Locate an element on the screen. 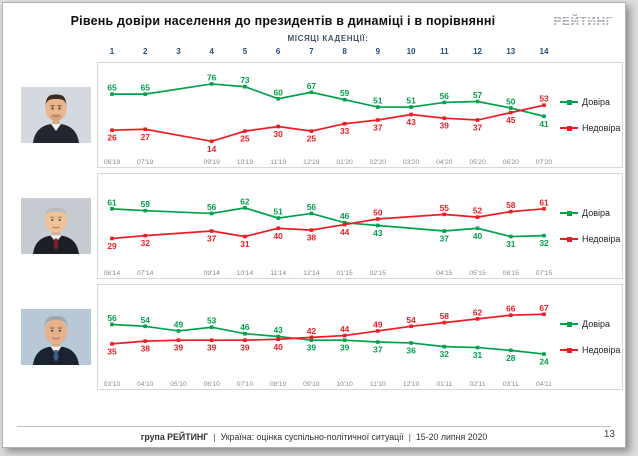  trust-value-label: 76 is located at coordinates (212, 77).